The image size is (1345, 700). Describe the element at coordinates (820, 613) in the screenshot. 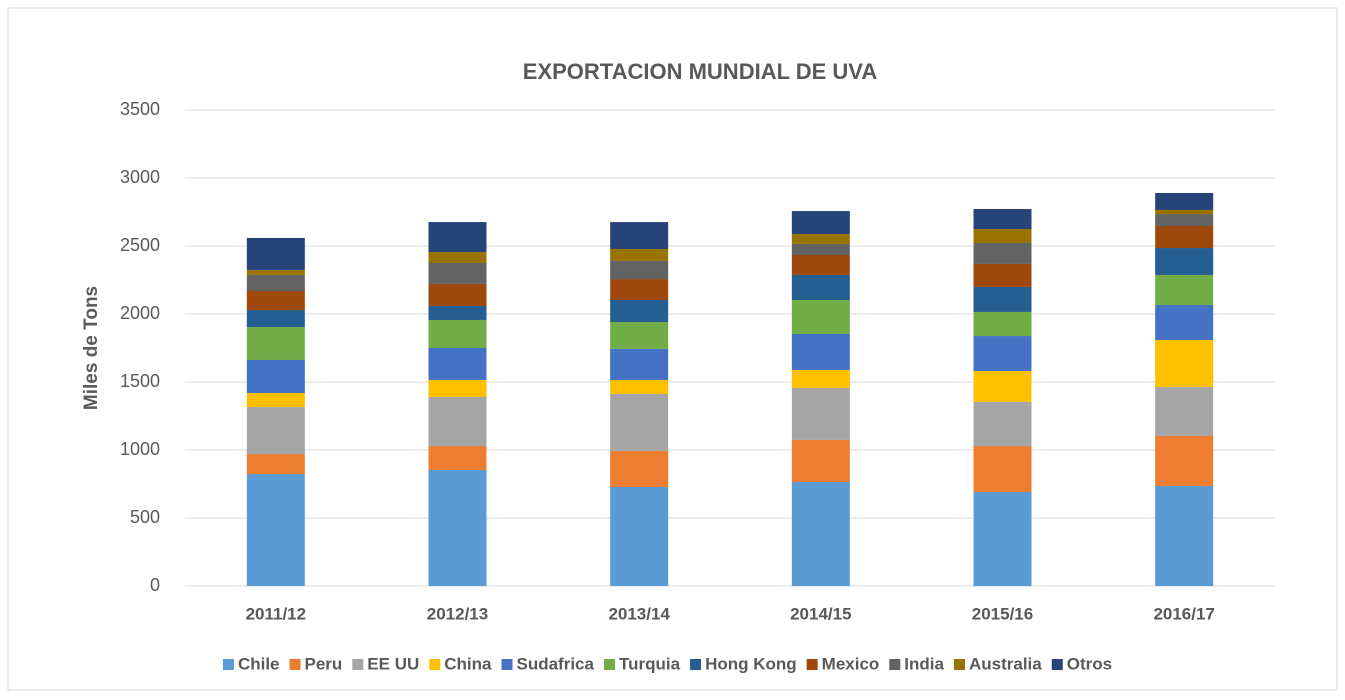

I see `x-tick-label: 2014/15` at that location.